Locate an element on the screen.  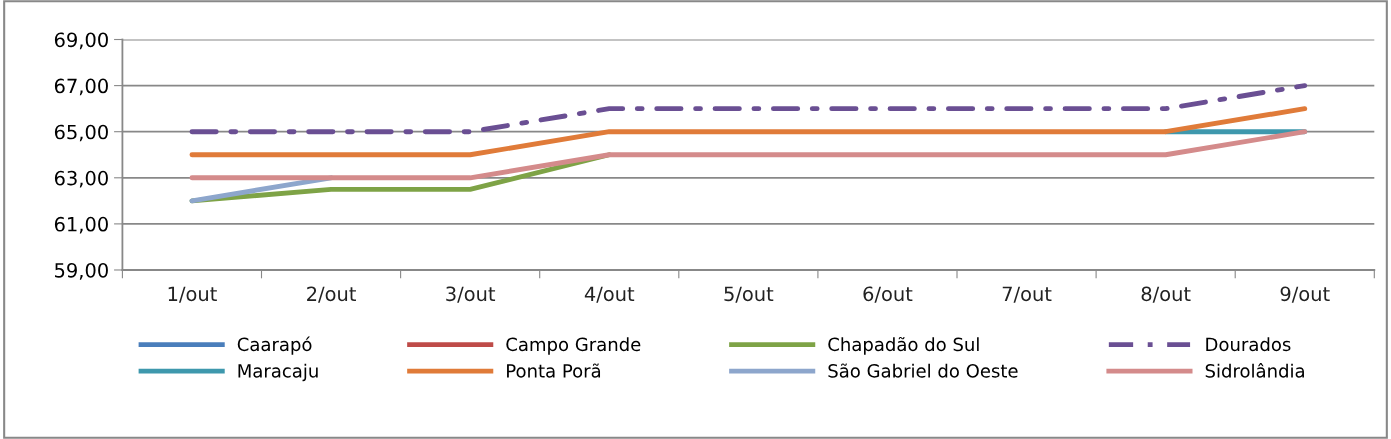
x-tick-label: 4/out is located at coordinates (609, 294).